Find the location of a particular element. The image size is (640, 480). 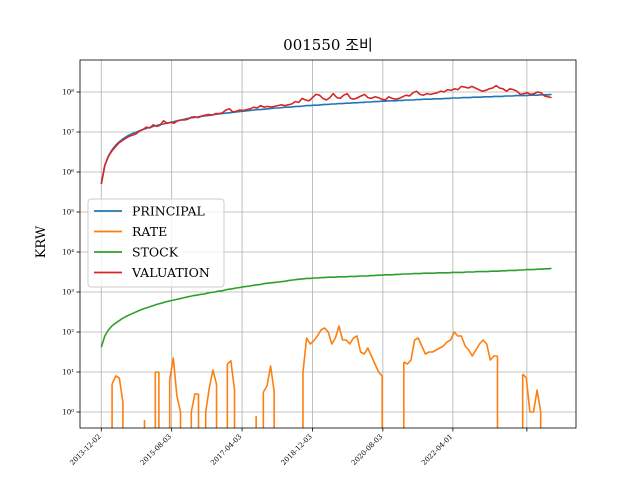

x-tick-label: 2020-08-03 is located at coordinates (367, 450).